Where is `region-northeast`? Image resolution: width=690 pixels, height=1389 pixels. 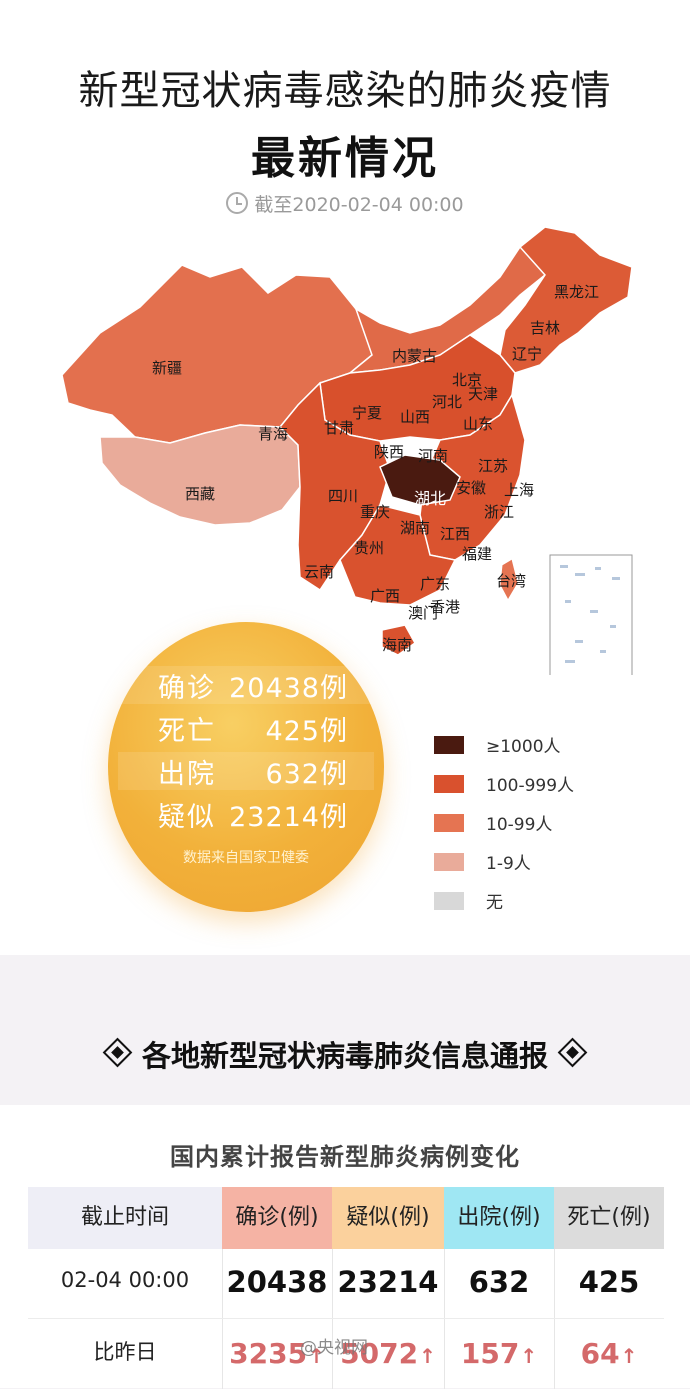 region-northeast is located at coordinates (566, 300).